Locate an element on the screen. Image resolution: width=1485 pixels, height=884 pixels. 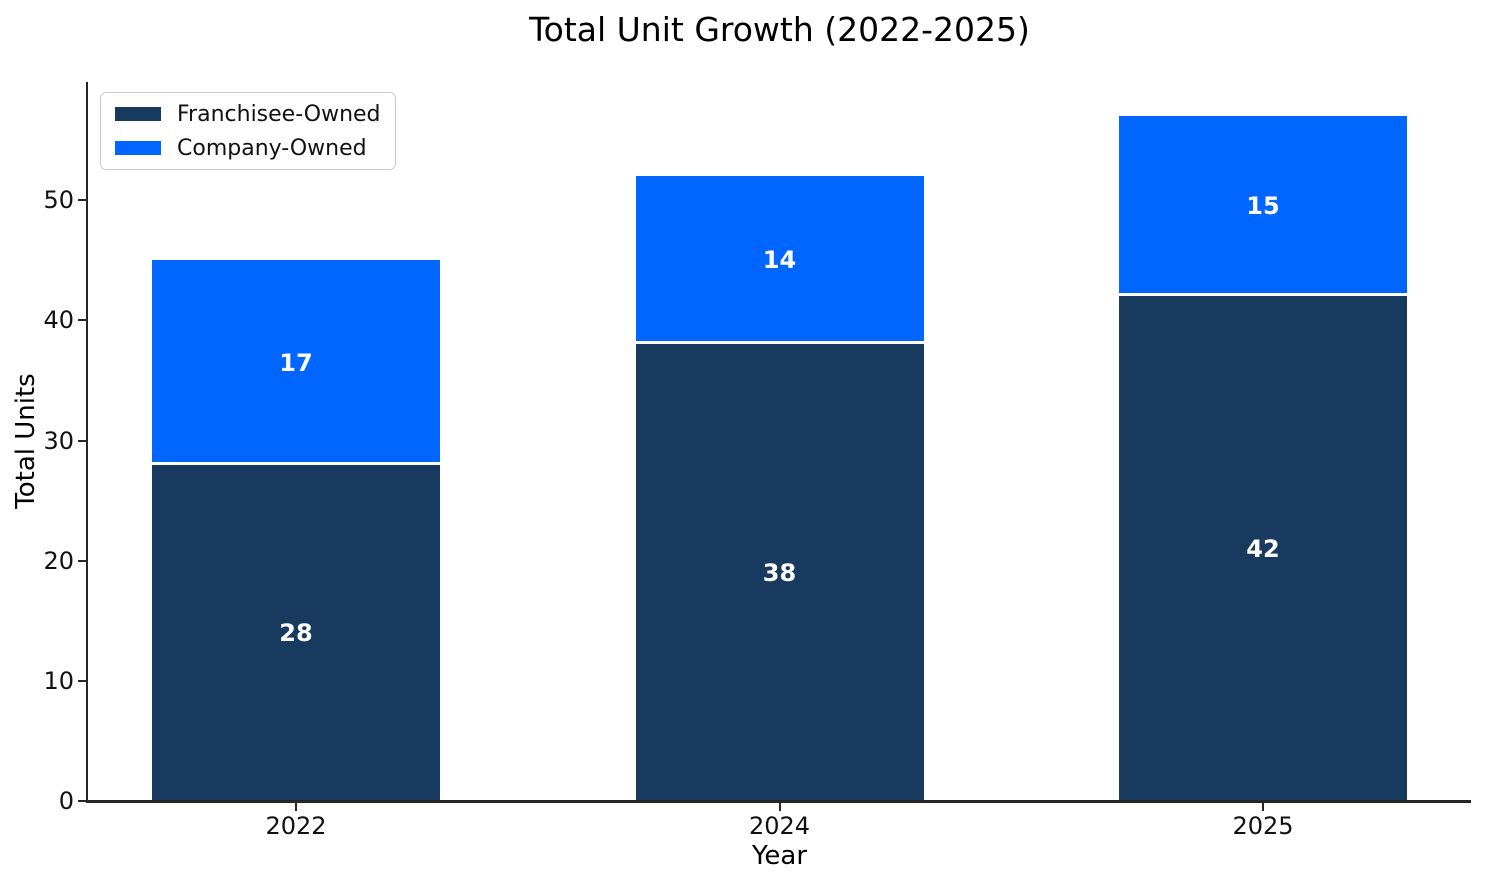
x-axis-title: Year is located at coordinates (779, 856).